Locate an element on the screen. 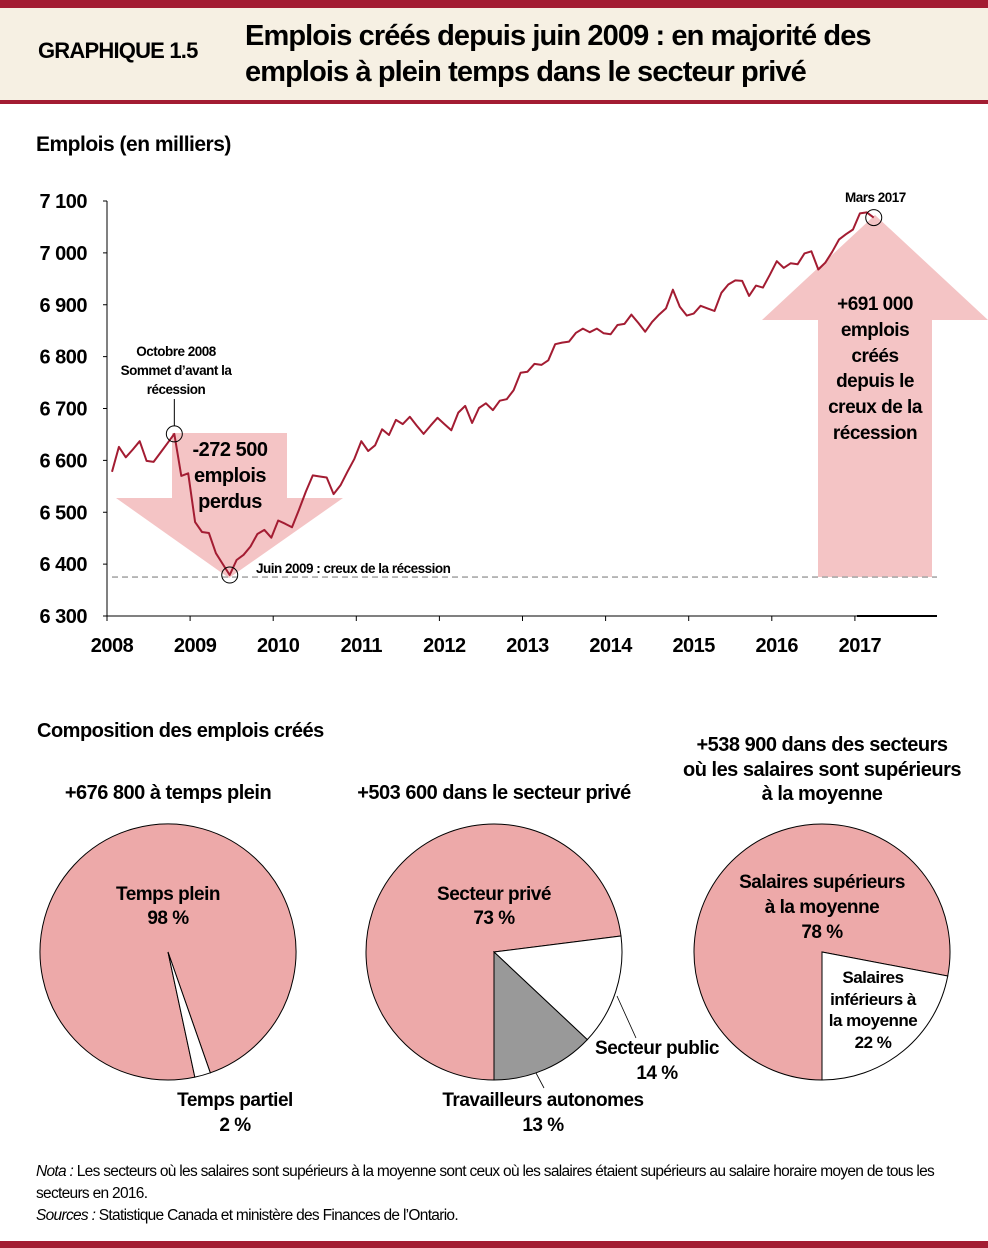 Image resolution: width=988 pixels, height=1248 pixels. pie3-title-line: +538 900 dans des secteurs is located at coordinates (822, 745).